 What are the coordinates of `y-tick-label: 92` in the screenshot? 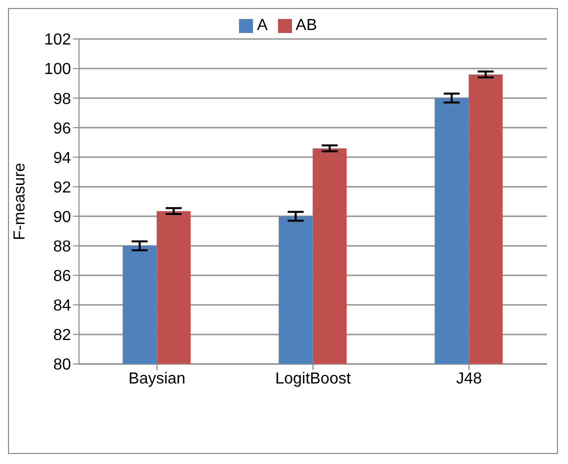 It's located at (62, 187).